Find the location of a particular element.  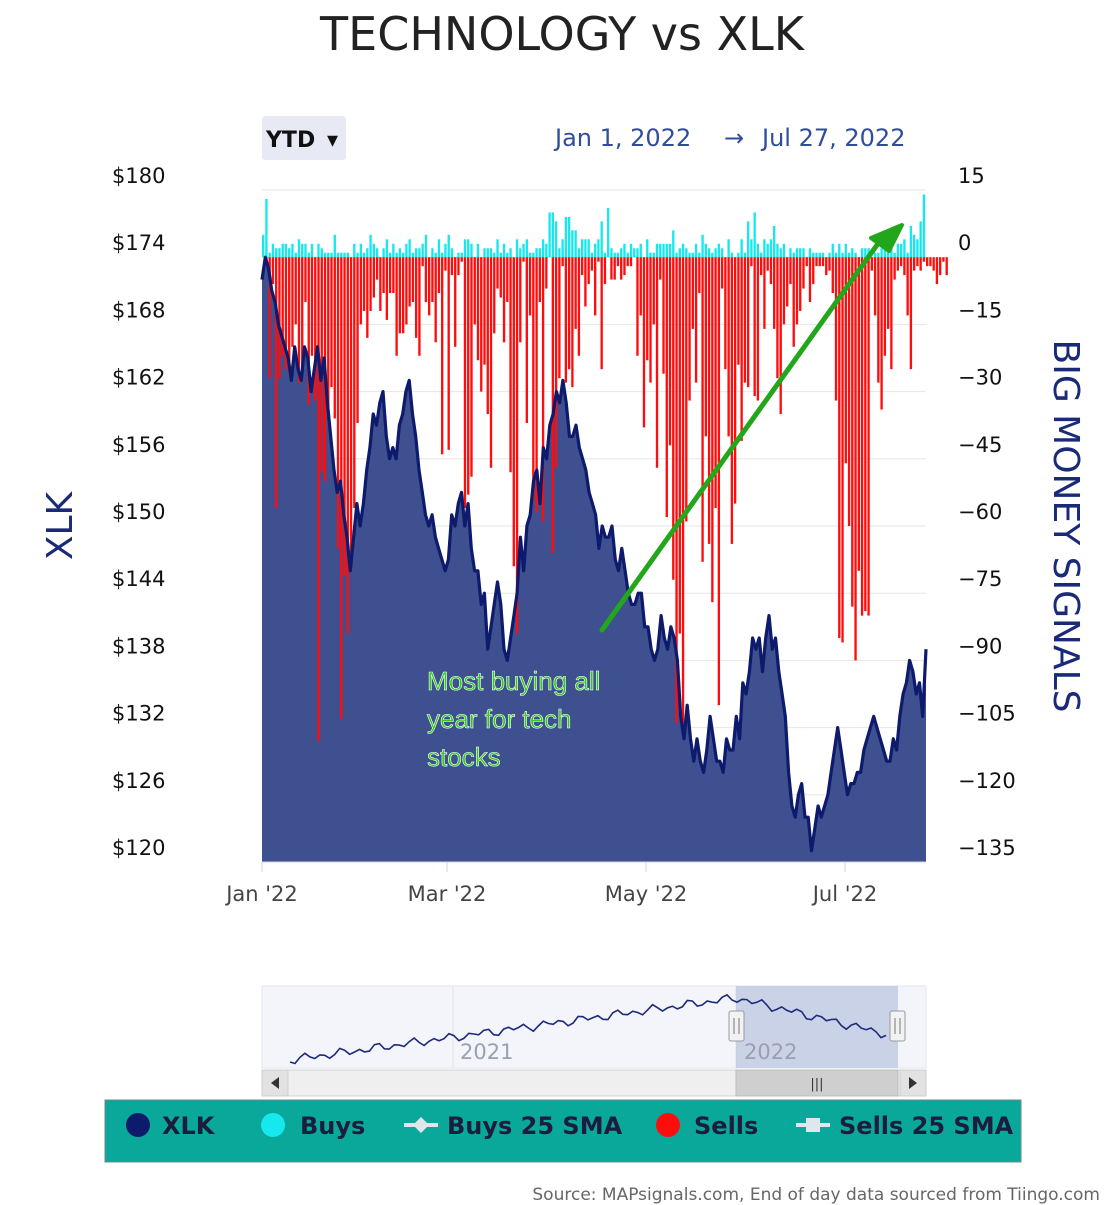

navigator-right-handle is located at coordinates (897, 1026).